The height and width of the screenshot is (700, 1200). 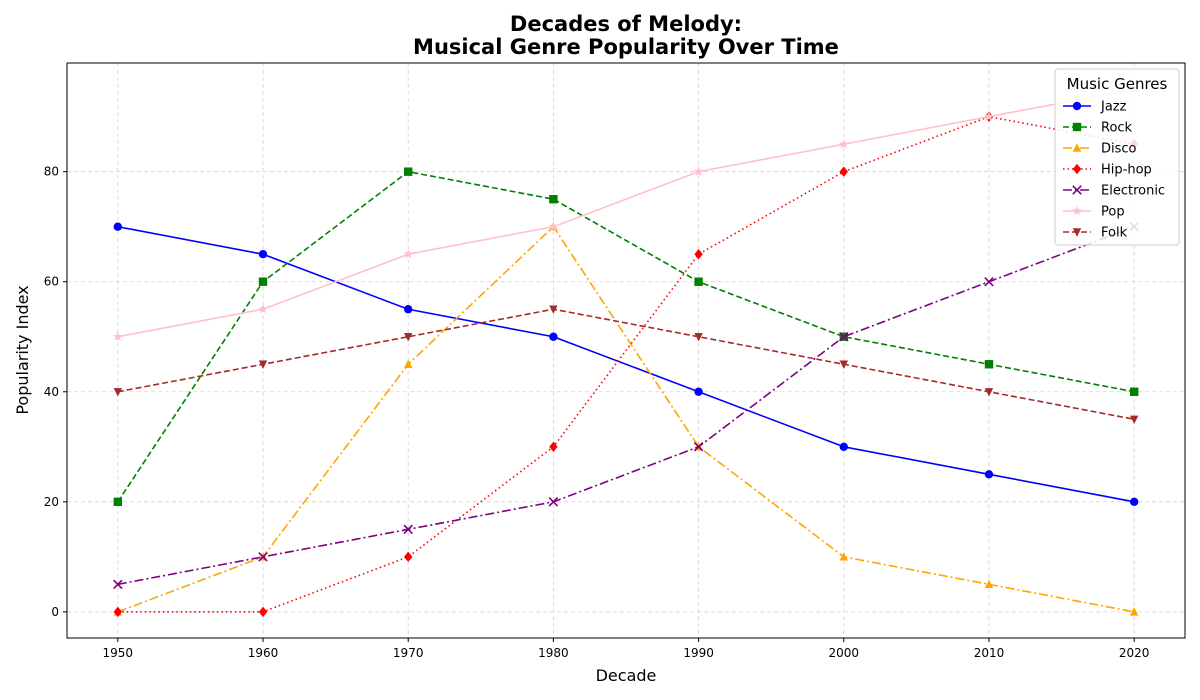 I want to click on x-tick-label: 1950, so click(x=118, y=653).